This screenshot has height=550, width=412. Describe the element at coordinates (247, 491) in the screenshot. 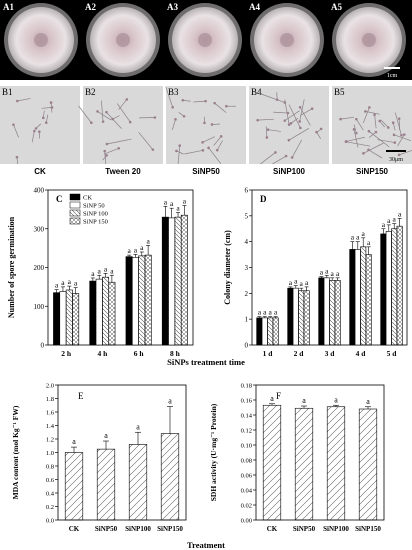

I see `y-tick-label: 0.04` at that location.